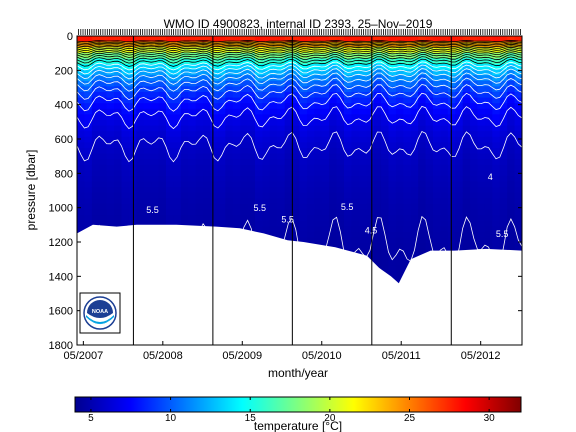  I want to click on colorbar-tick-label: 15, so click(251, 418).